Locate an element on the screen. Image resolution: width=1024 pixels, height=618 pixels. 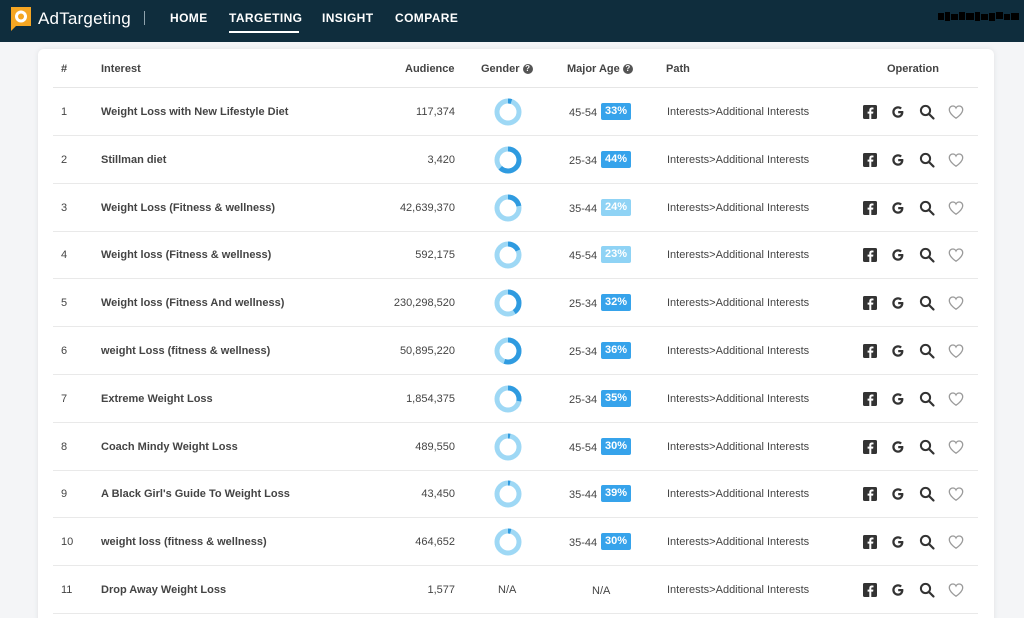
interest-name: Stillman diet is located at coordinates (134, 159).